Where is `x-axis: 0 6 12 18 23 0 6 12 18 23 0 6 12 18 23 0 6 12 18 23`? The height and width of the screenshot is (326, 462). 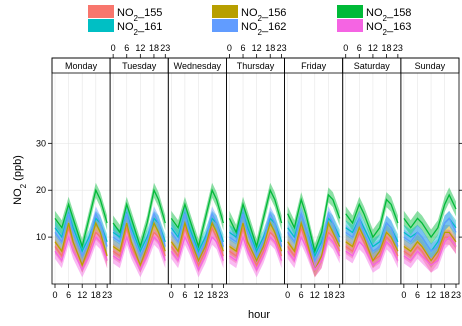 x-axis: 0 6 12 18 23 0 6 12 18 23 0 6 12 18 23 0 6 12 18 23 is located at coordinates (256, 292).